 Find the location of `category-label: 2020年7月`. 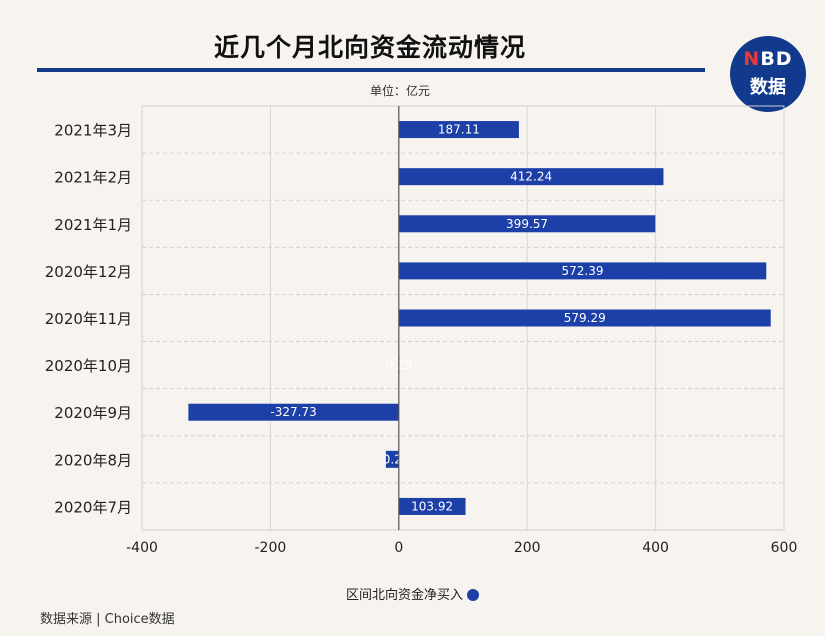

category-label: 2020年7月 is located at coordinates (93, 507).